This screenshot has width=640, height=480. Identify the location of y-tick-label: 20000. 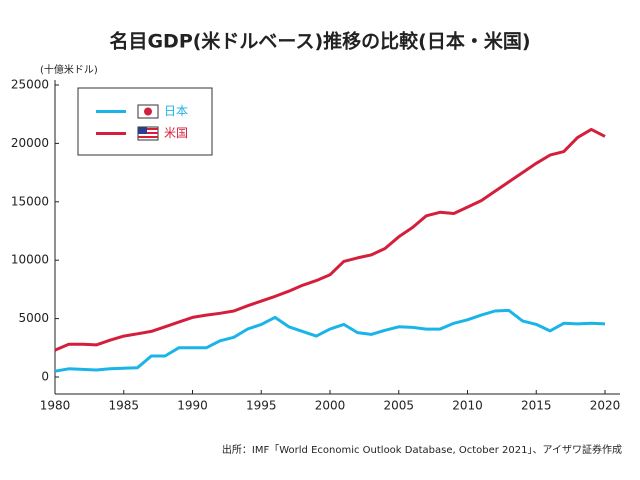
(30, 143).